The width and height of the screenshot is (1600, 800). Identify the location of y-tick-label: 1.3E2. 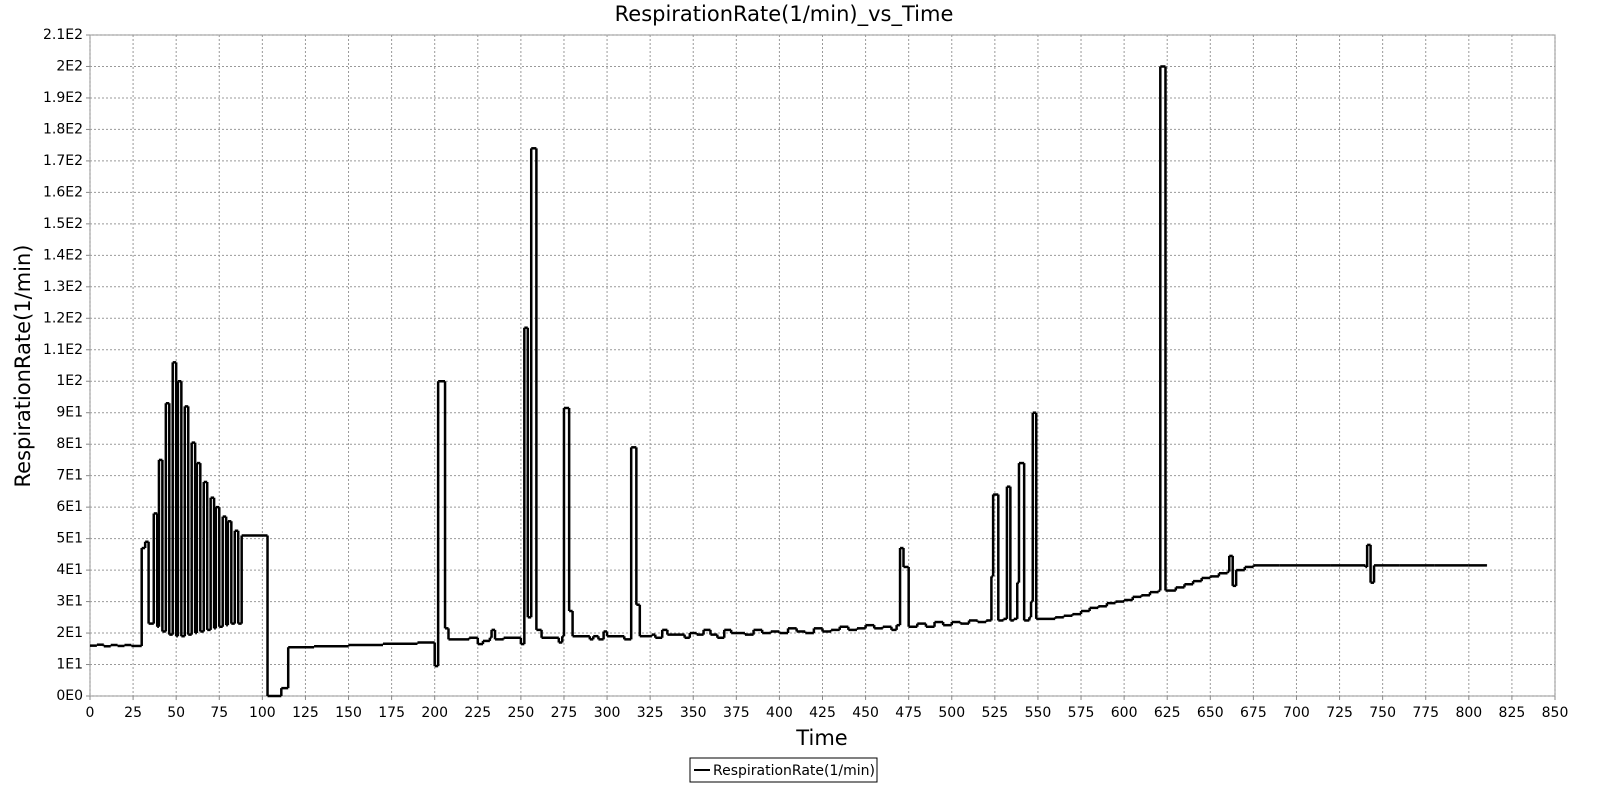
(63, 287).